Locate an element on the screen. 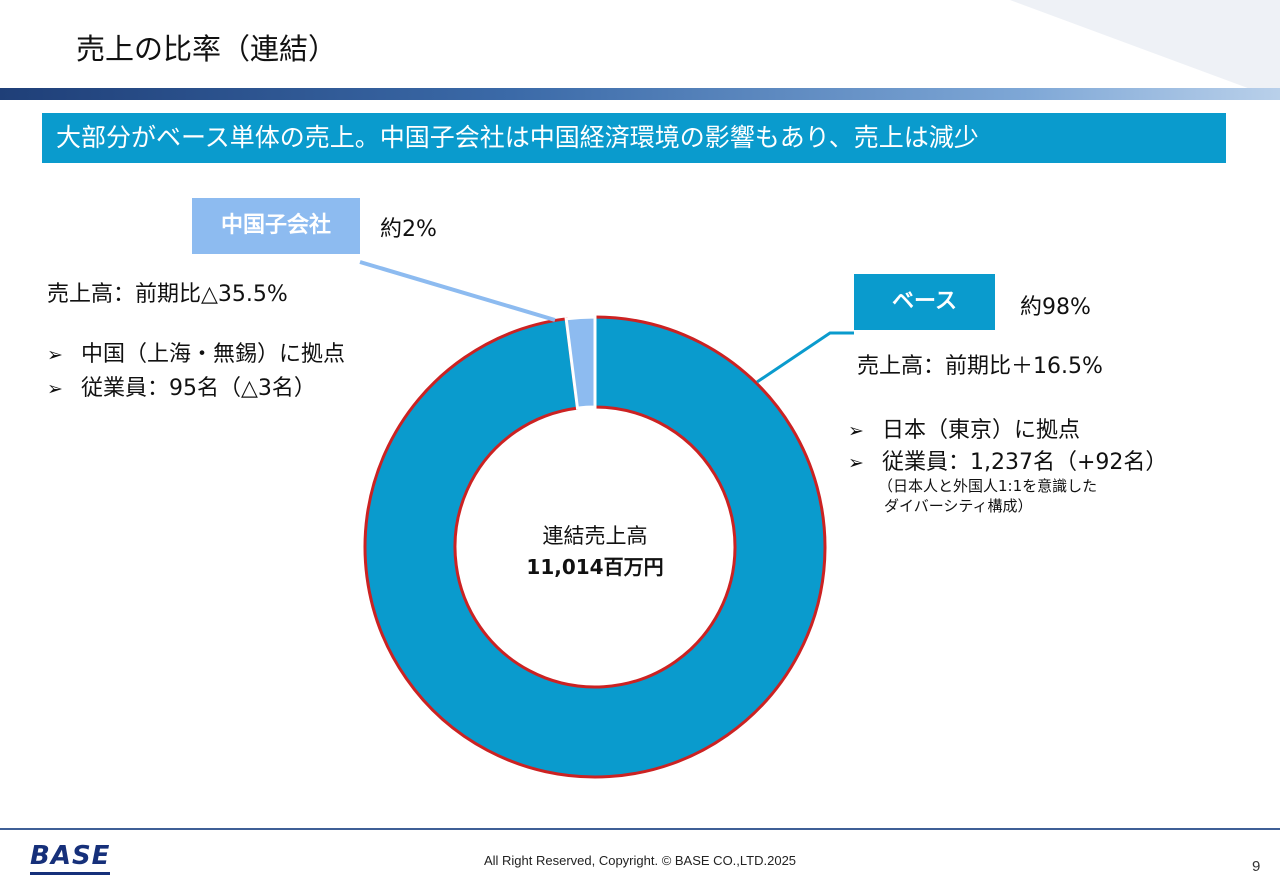 This screenshot has height=886, width=1280. base-tag: ベース is located at coordinates (924, 302).